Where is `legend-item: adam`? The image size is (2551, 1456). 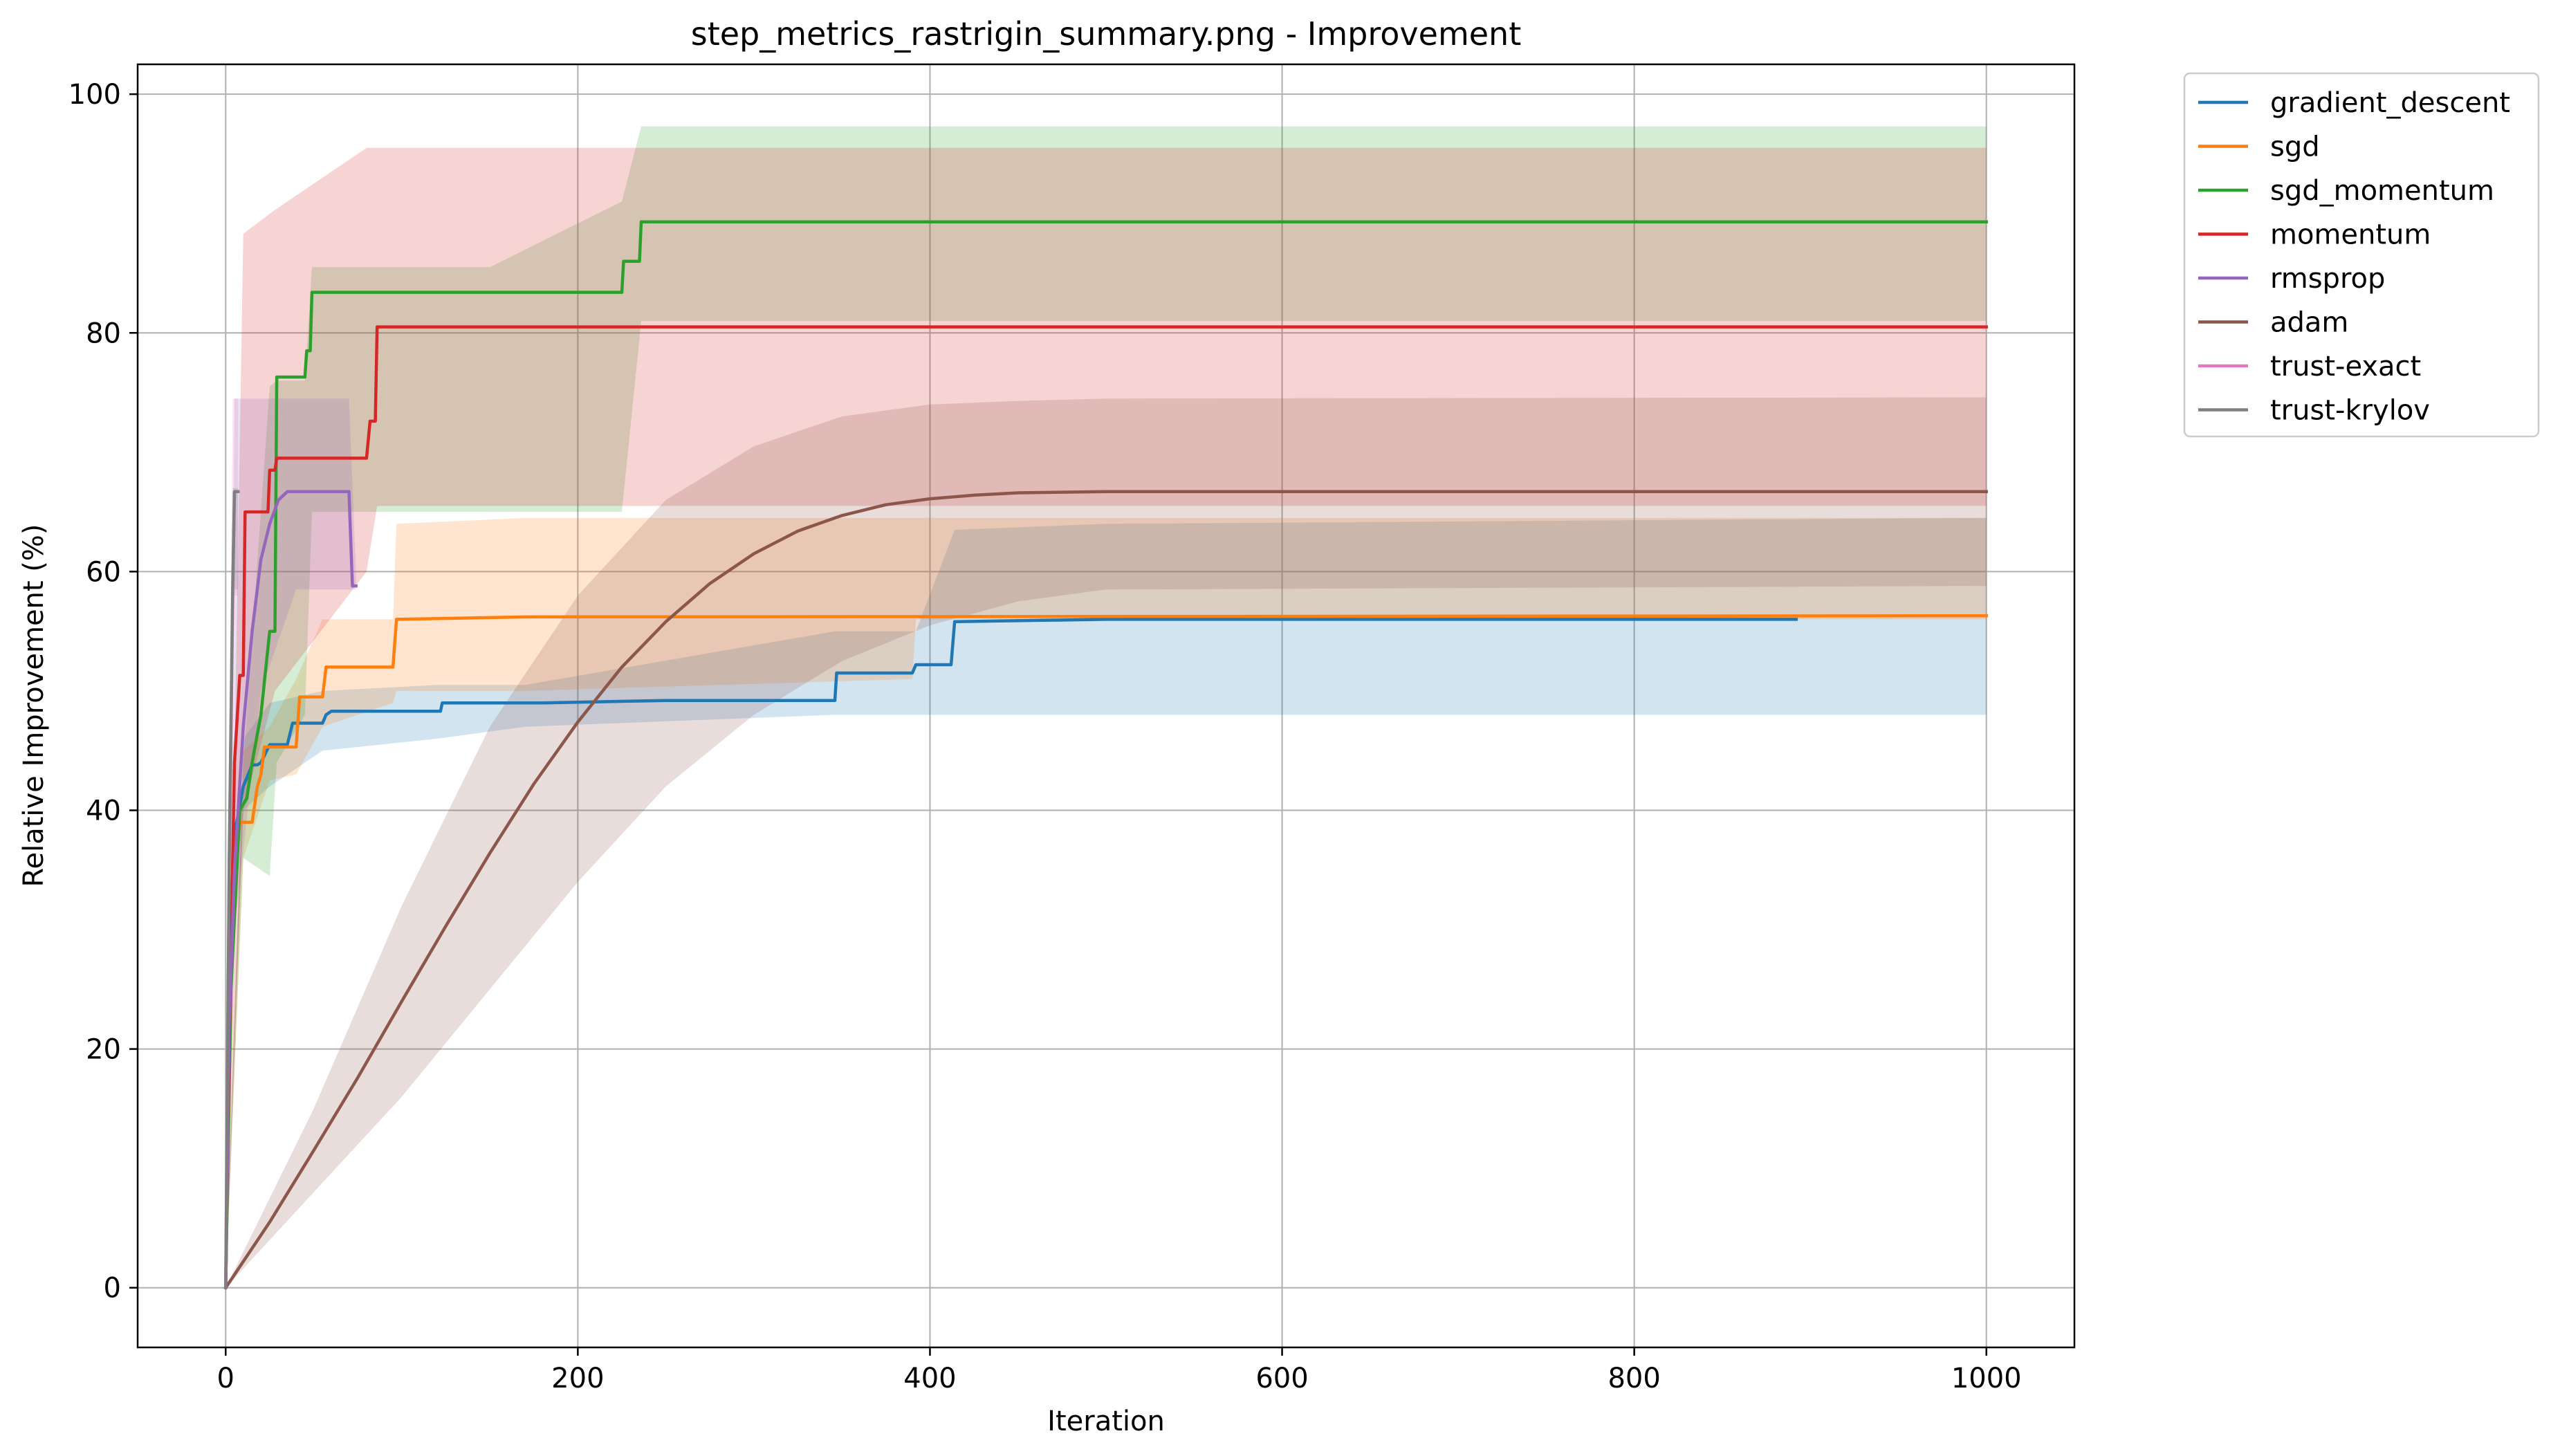
legend-item: adam is located at coordinates (2273, 323).